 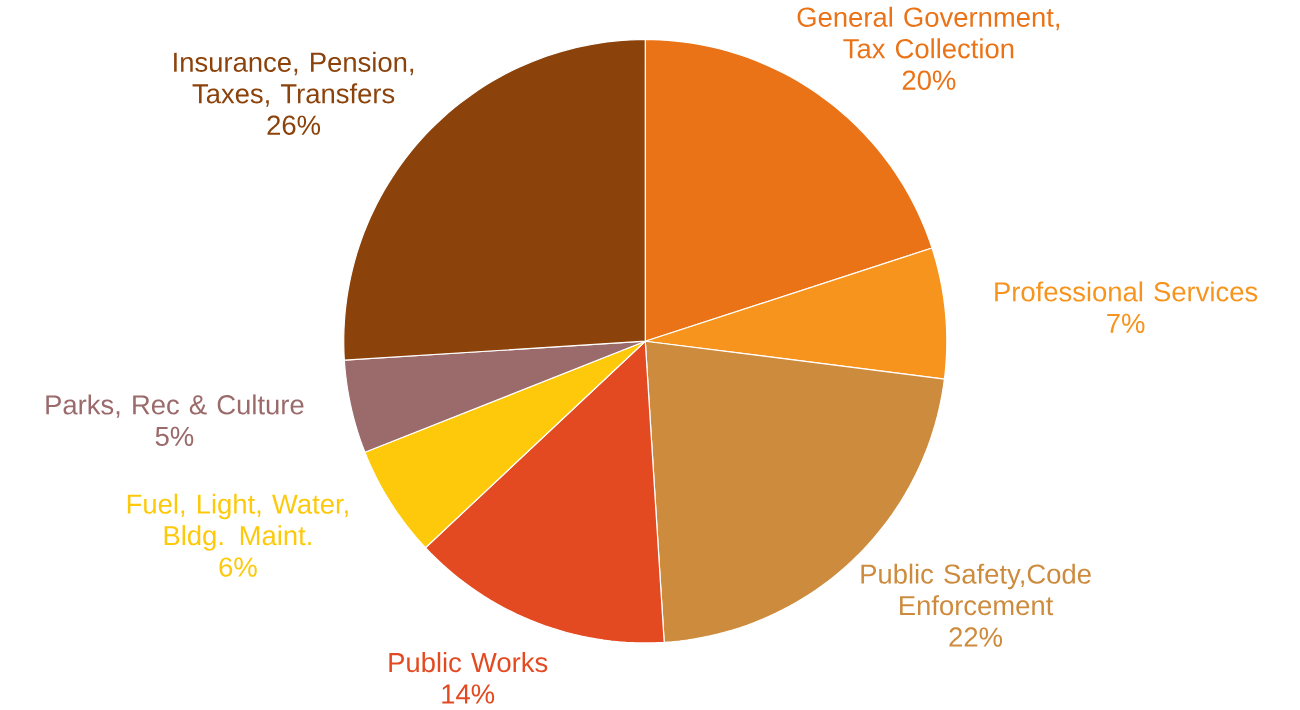 What do you see at coordinates (294, 125) in the screenshot?
I see `data-label: 26%` at bounding box center [294, 125].